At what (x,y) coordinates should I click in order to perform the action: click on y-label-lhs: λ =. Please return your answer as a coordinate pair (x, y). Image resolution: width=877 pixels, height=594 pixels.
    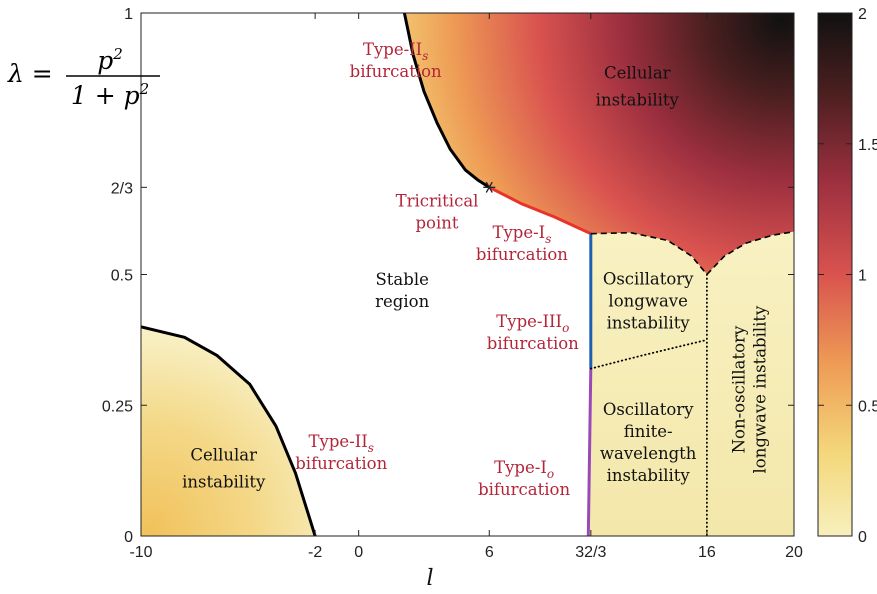
    Looking at the image, I should click on (30, 73).